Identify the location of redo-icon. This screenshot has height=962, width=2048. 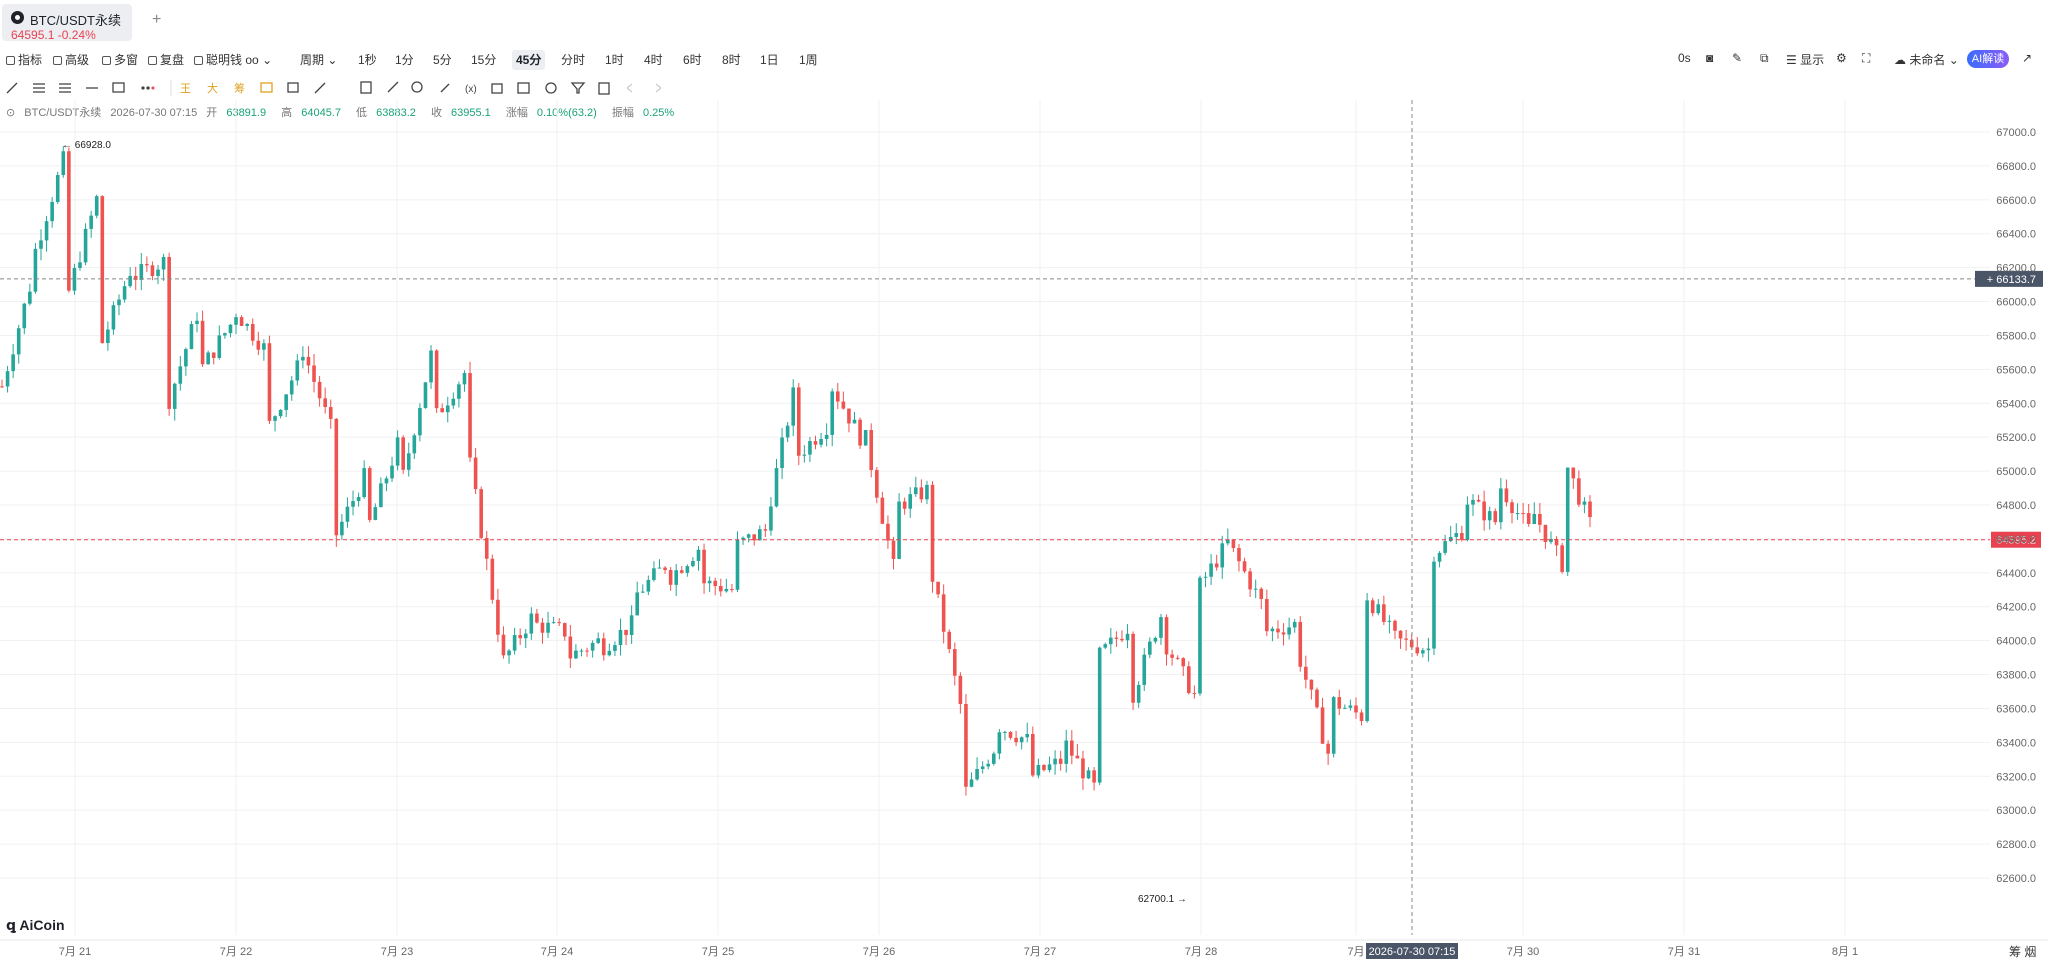
(658, 88).